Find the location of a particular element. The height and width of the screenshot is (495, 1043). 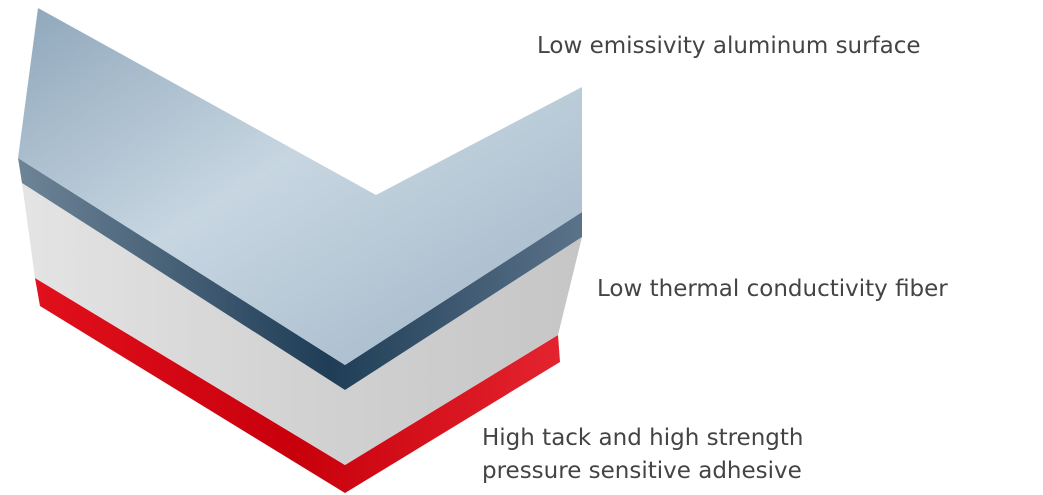

layer-label: High tack and high strength is located at coordinates (642, 438).